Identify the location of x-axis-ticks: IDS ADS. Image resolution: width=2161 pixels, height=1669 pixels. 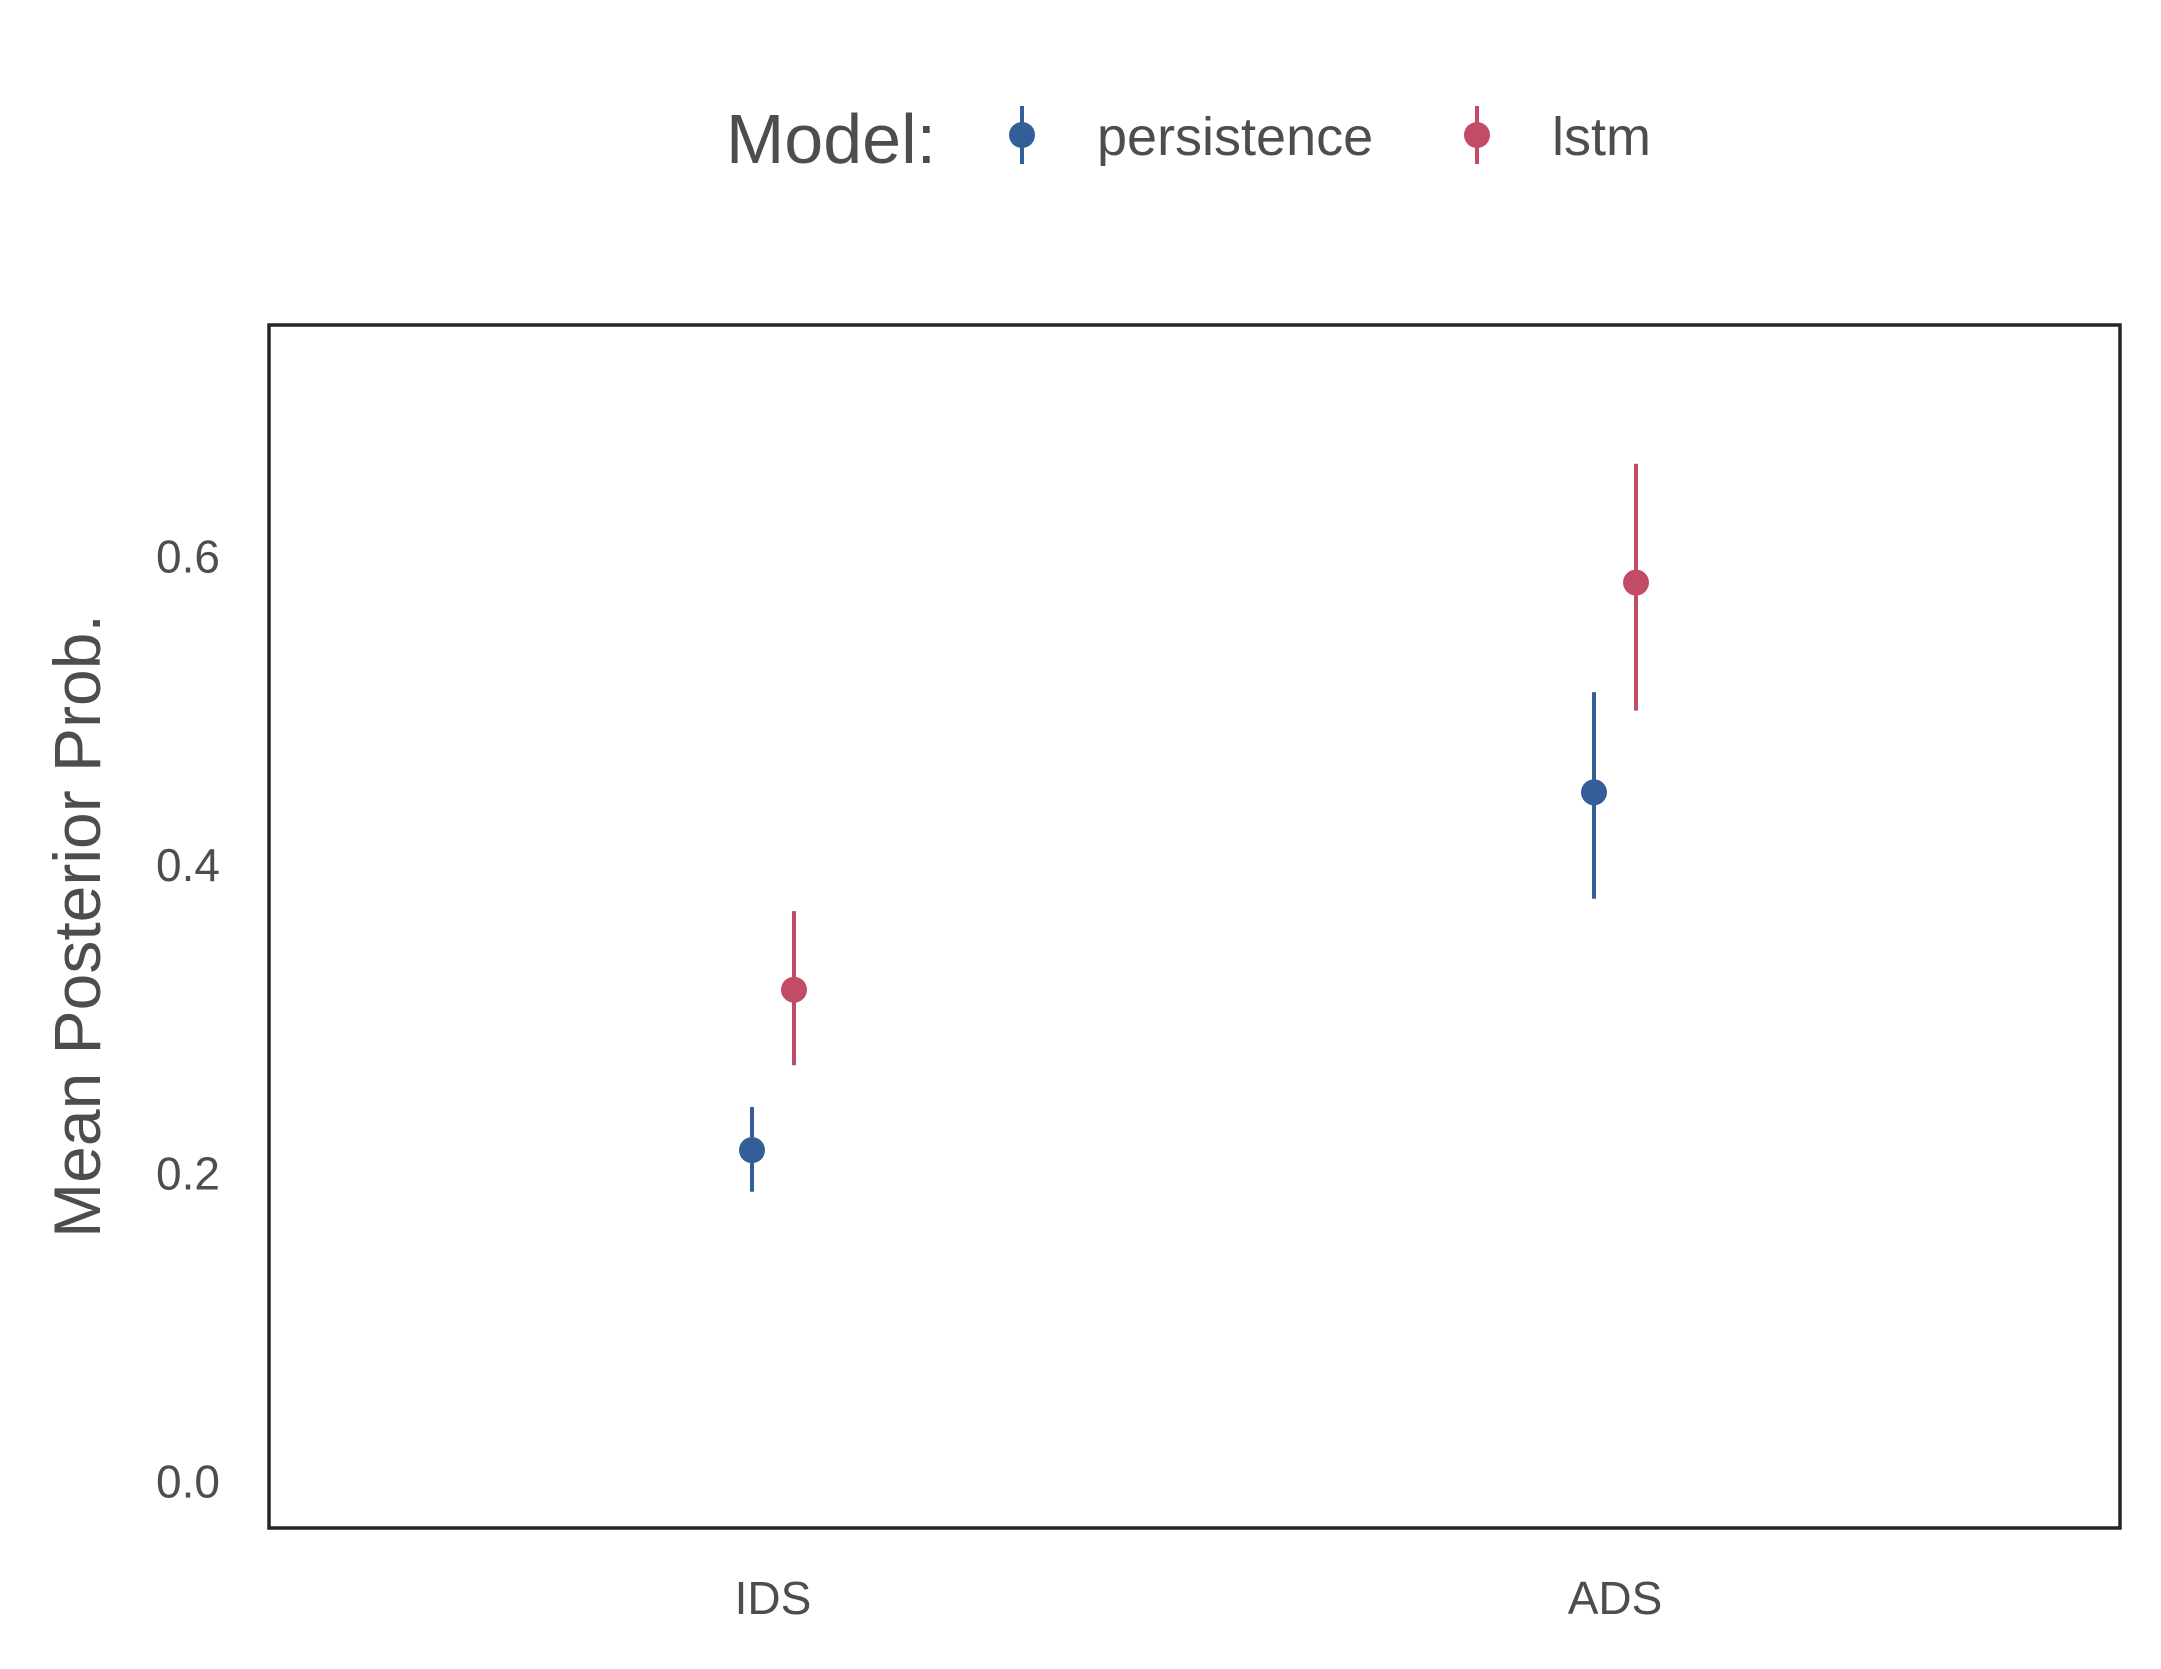
(1199, 1598).